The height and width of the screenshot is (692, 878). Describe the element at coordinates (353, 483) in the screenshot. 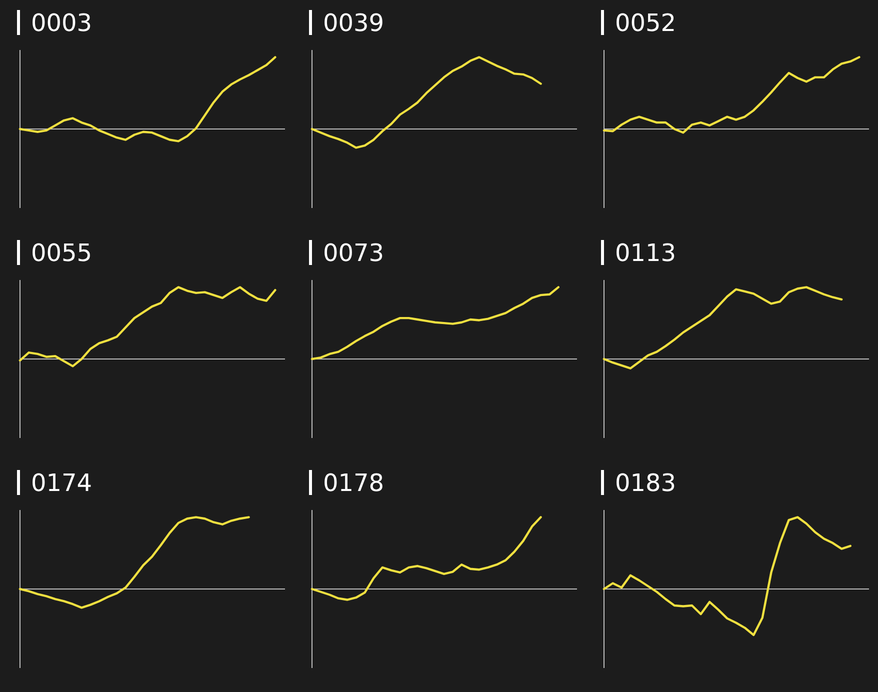

I see `chart-title: 0178` at that location.